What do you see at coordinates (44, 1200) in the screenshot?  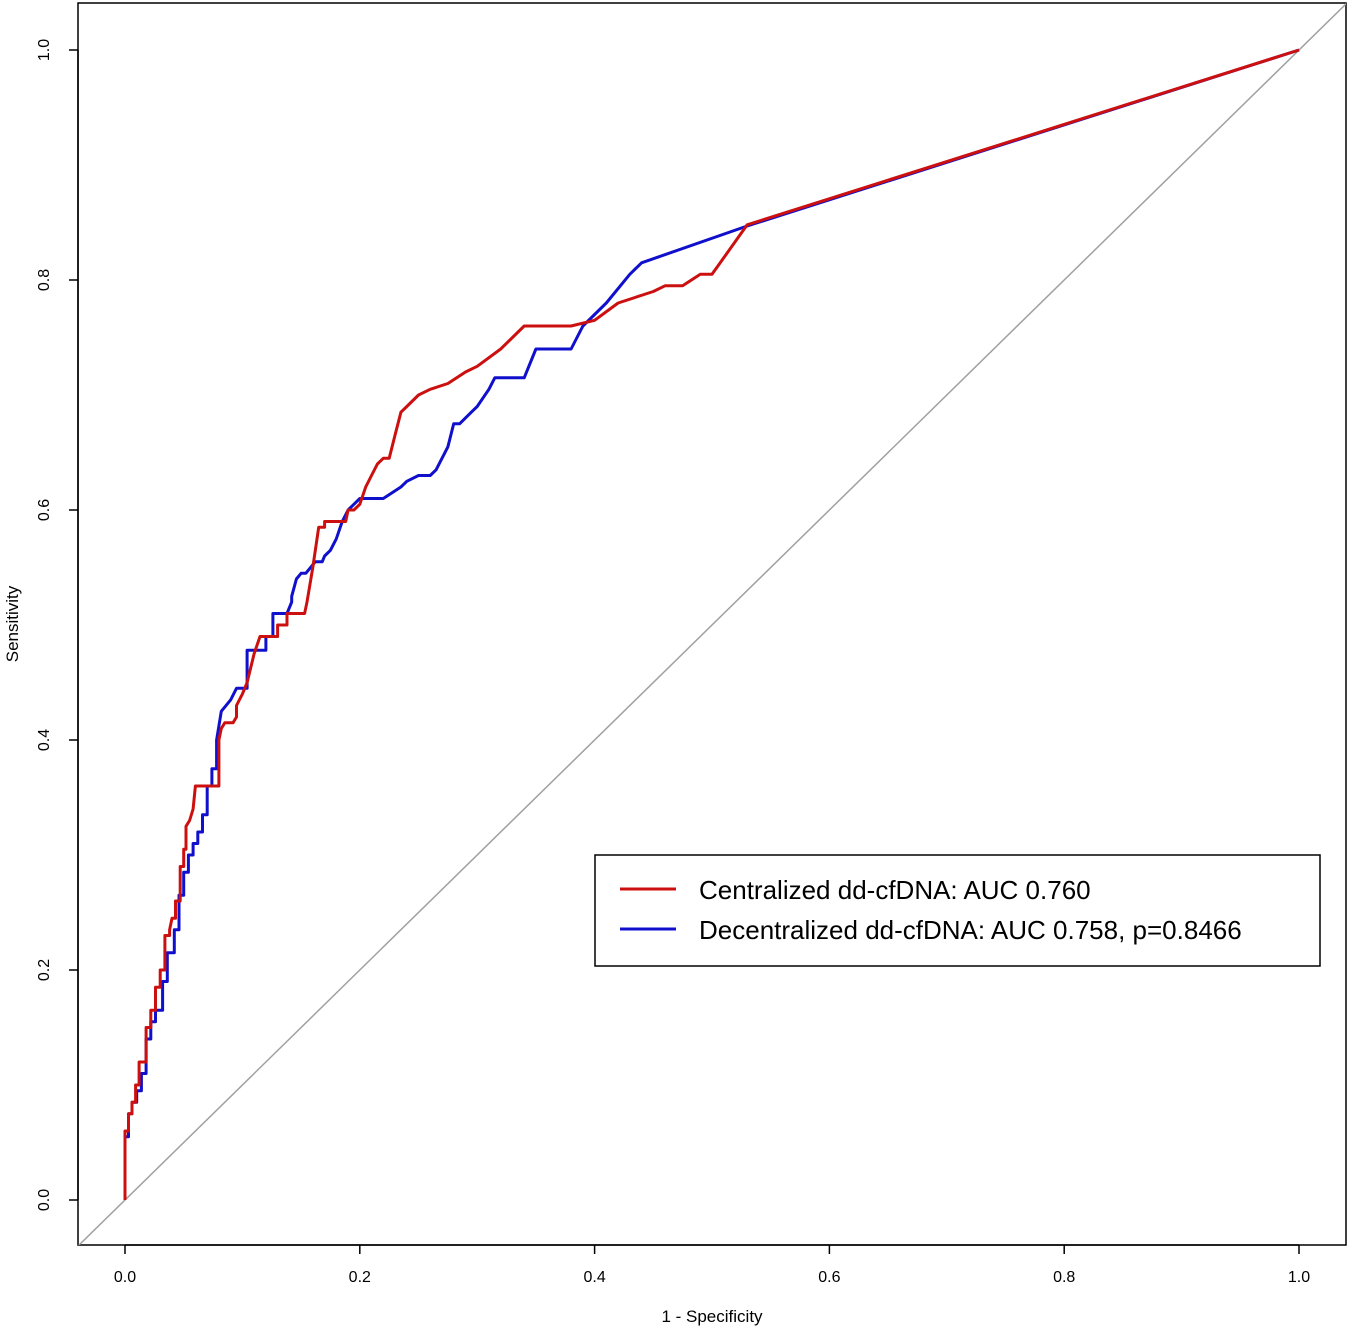 I see `y-tick-label: 0.0` at bounding box center [44, 1200].